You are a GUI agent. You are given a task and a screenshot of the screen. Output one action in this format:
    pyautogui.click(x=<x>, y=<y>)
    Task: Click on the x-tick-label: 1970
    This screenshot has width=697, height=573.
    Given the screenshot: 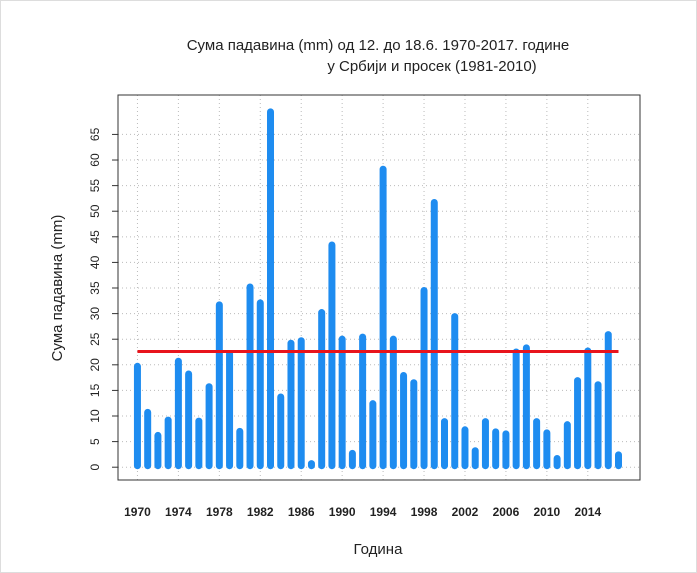 What is the action you would take?
    pyautogui.click(x=137, y=512)
    